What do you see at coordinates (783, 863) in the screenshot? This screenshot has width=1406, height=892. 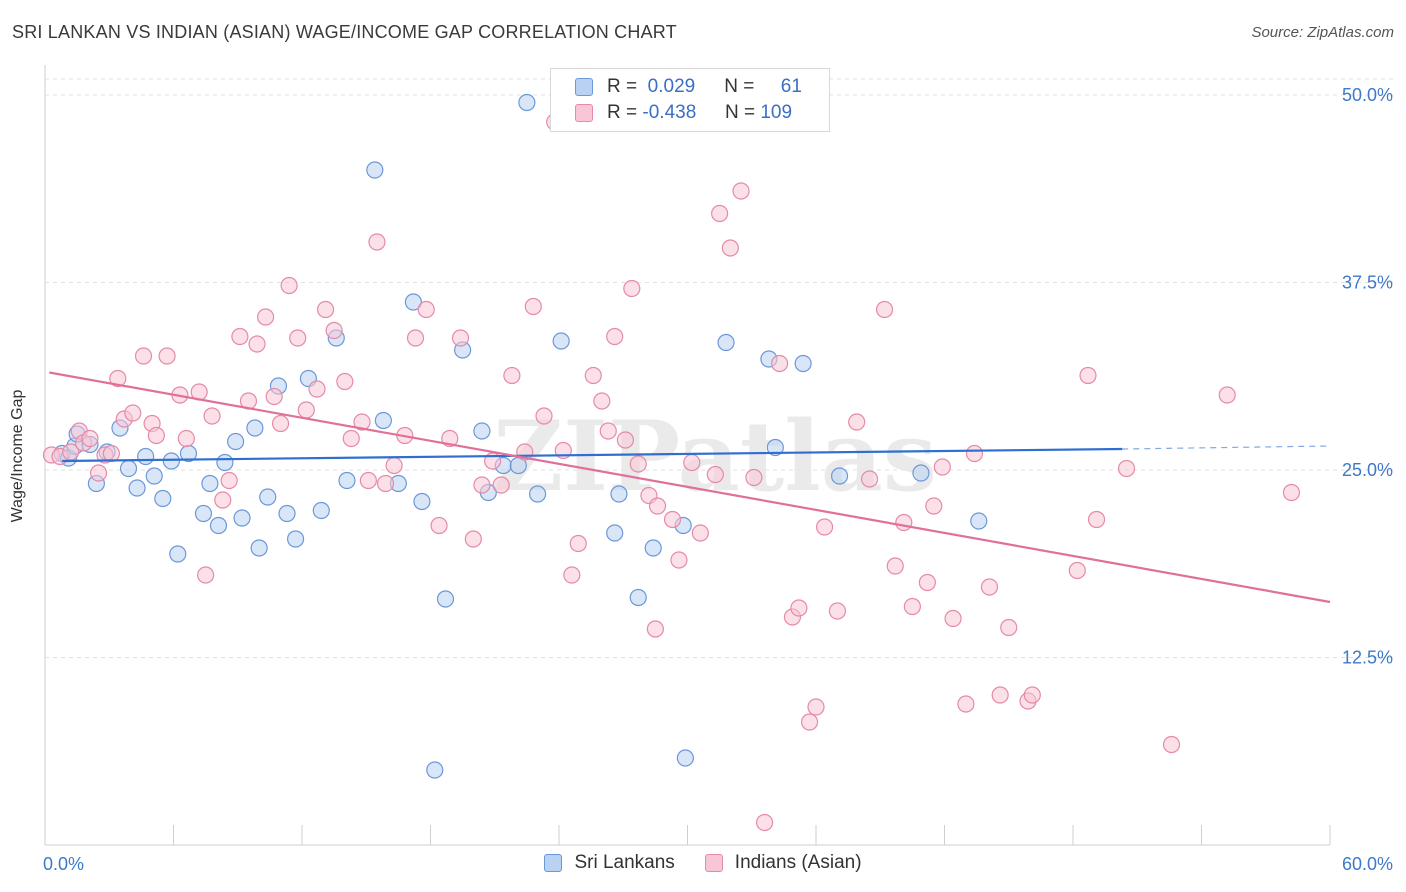 I see `legend-item-indians: Indians (Asian)` at bounding box center [783, 863].